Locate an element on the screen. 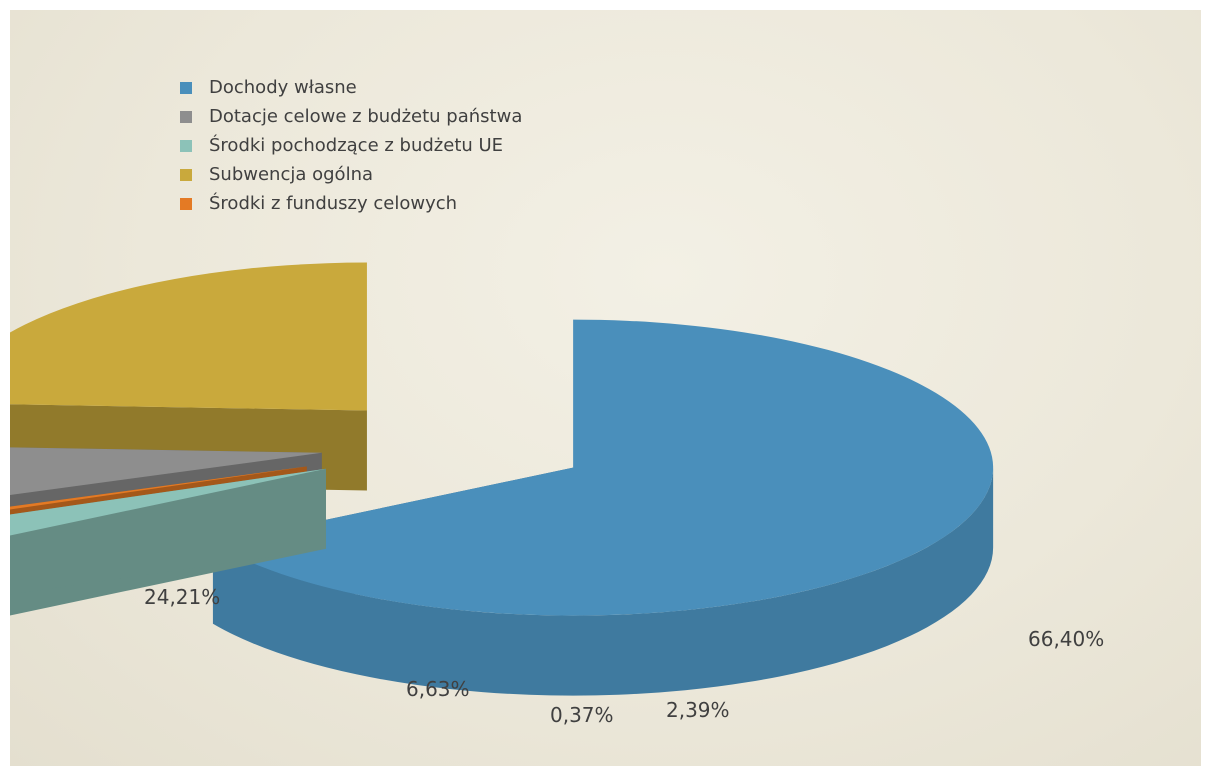 Image resolution: width=1206 pixels, height=773 pixels. pie-slice is located at coordinates (168, 542).